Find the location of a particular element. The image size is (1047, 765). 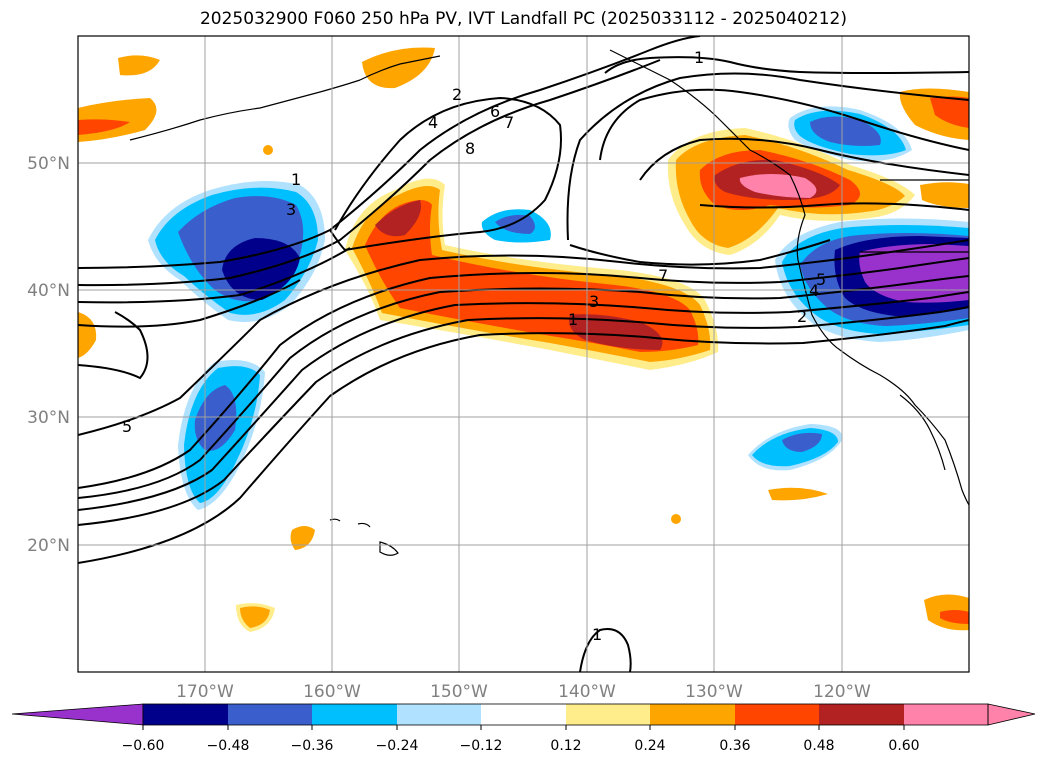

lon-label-140w: 140°W is located at coordinates (587, 692).